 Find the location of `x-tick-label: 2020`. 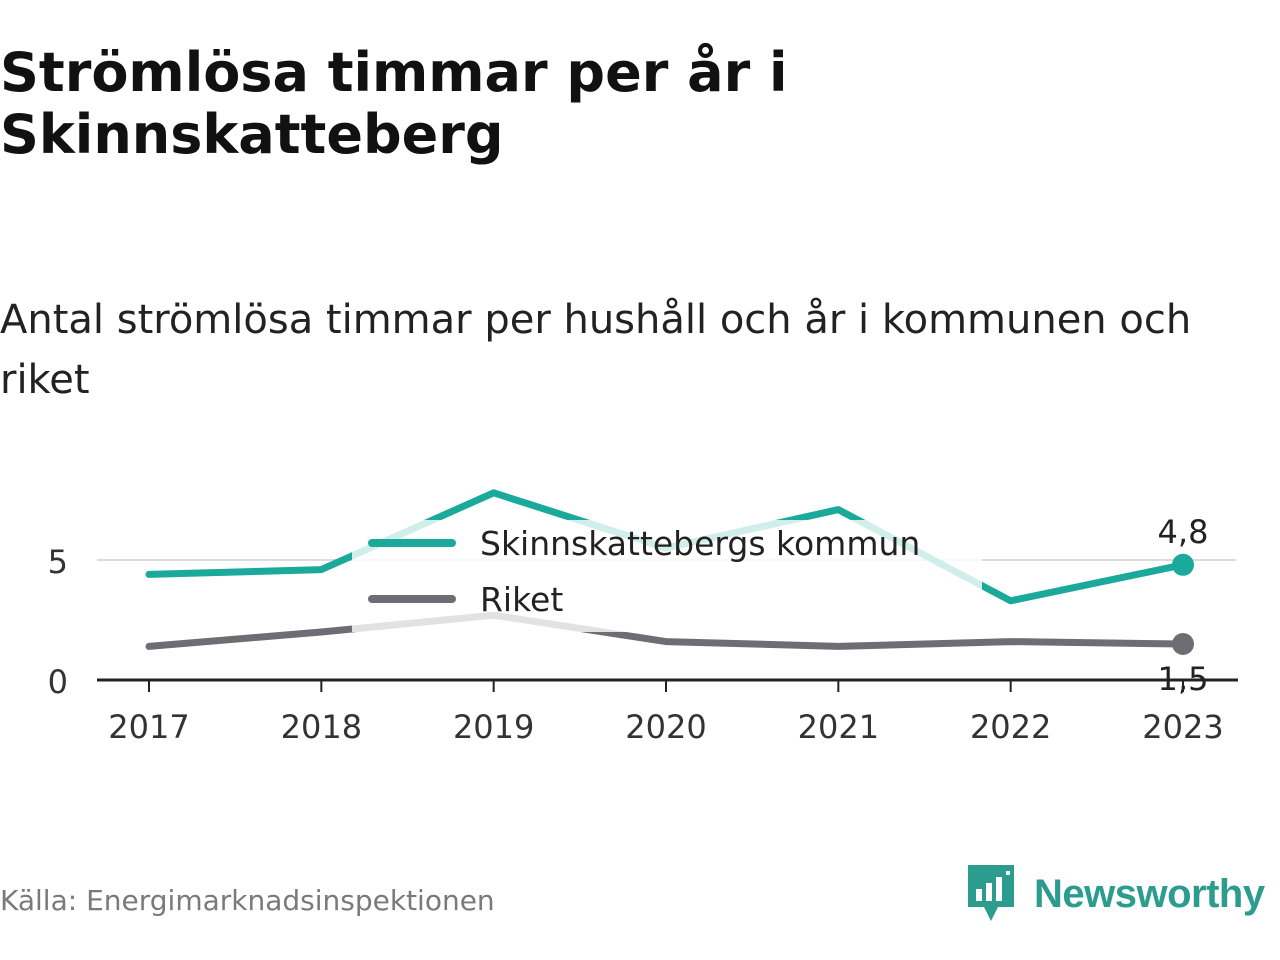

x-tick-label: 2020 is located at coordinates (665, 727).